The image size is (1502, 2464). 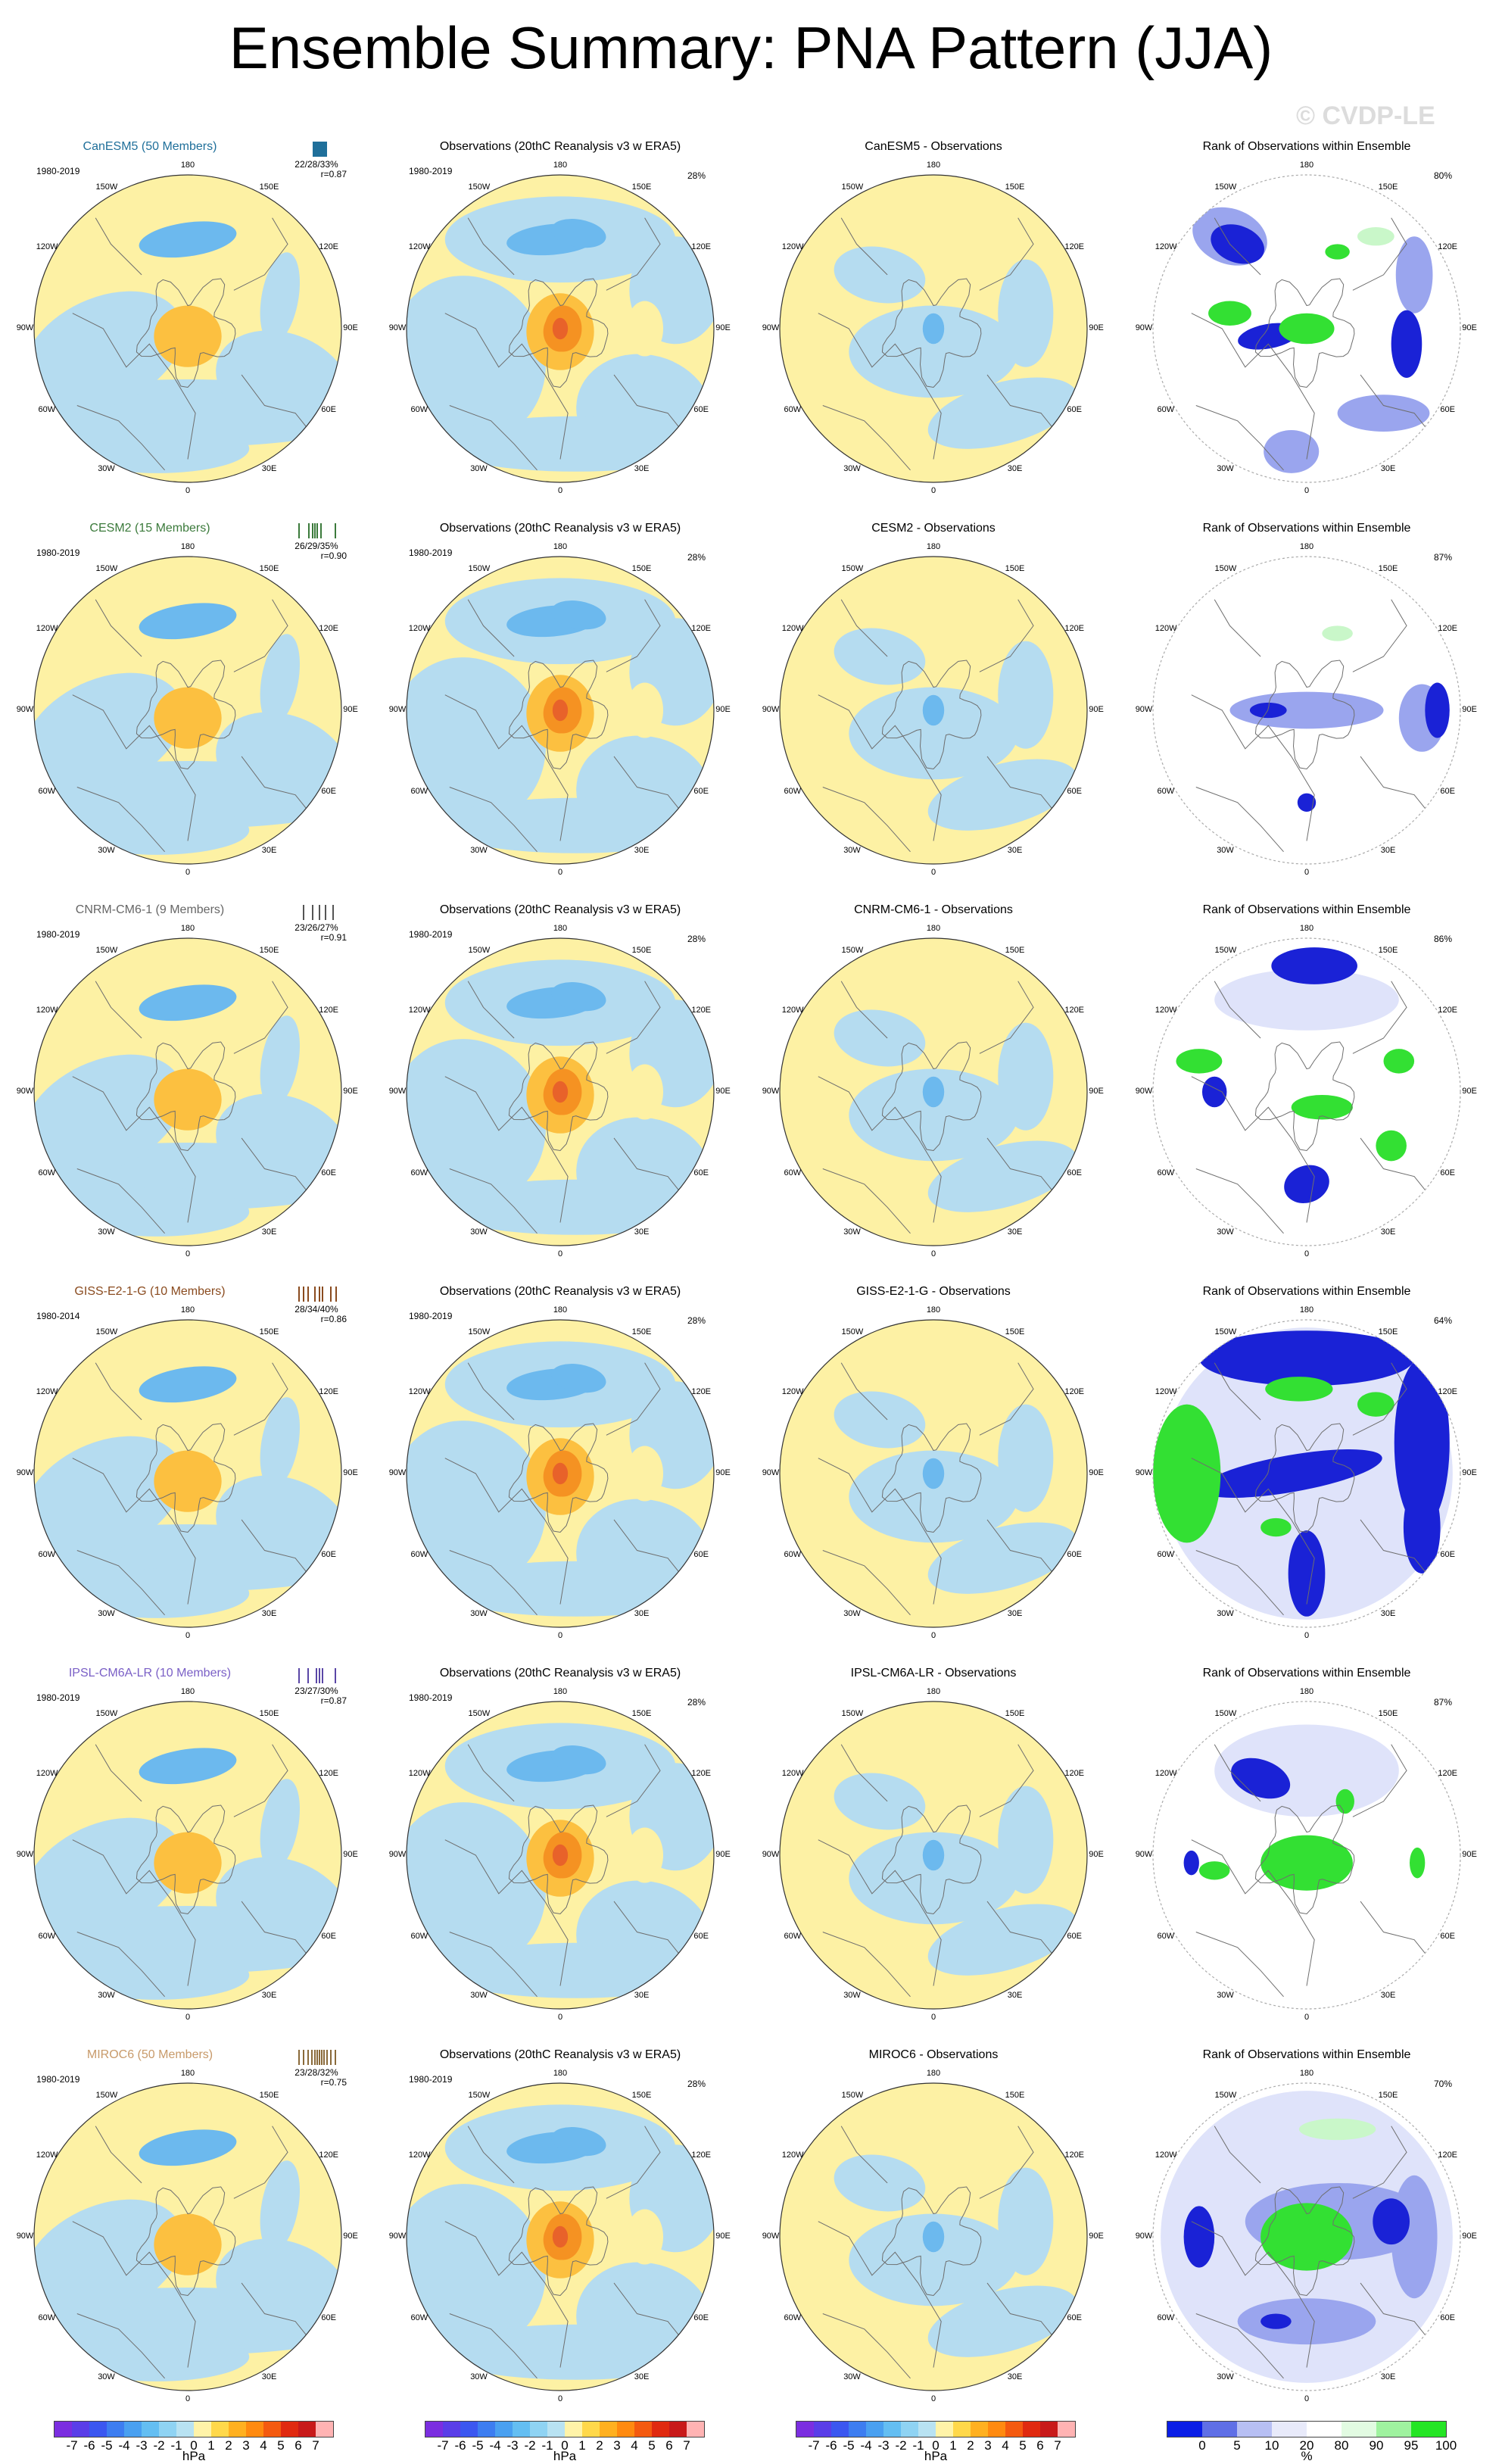 I want to click on longitude-label: 0, so click(x=188, y=2018).